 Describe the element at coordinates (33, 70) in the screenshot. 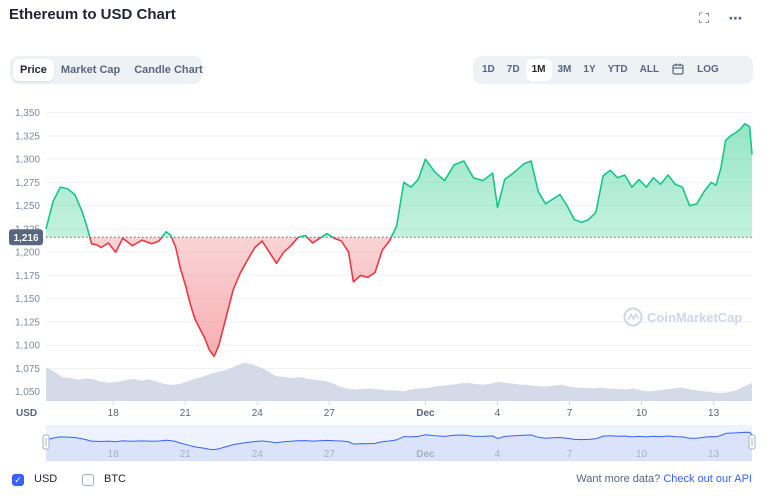

I see `tab-price: Price` at that location.